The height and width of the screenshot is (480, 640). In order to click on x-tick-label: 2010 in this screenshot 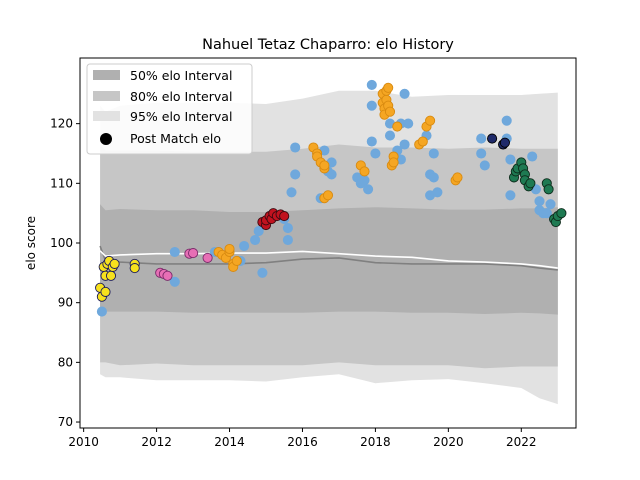, I will do `click(83, 442)`.